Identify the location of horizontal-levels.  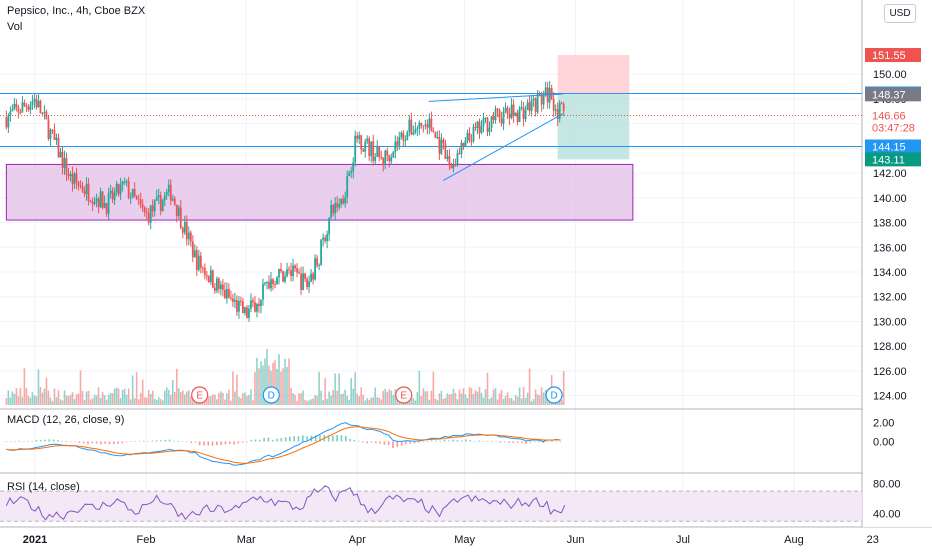
(431, 120).